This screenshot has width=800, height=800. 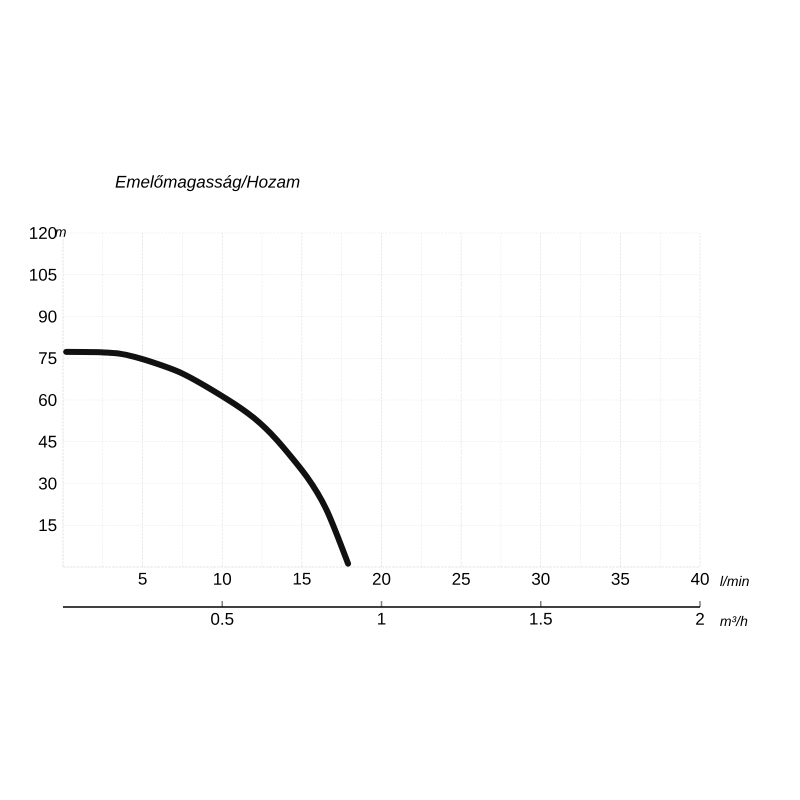 What do you see at coordinates (541, 618) in the screenshot?
I see `x2-tick-label: 1.5` at bounding box center [541, 618].